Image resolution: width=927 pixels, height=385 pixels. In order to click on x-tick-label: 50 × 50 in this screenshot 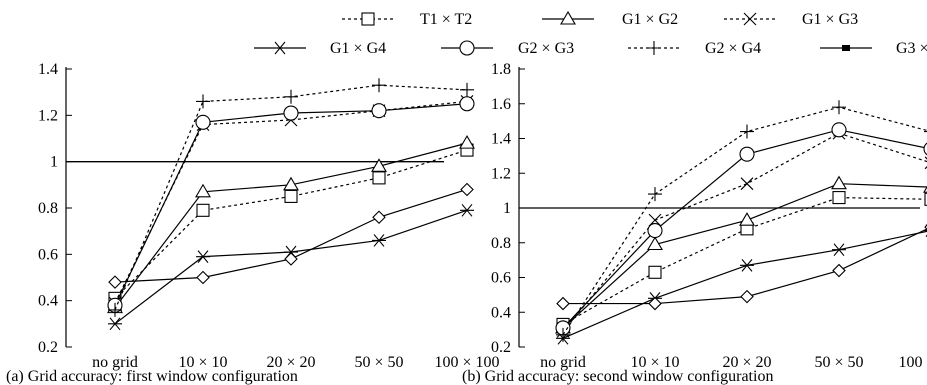, I will do `click(838, 362)`.